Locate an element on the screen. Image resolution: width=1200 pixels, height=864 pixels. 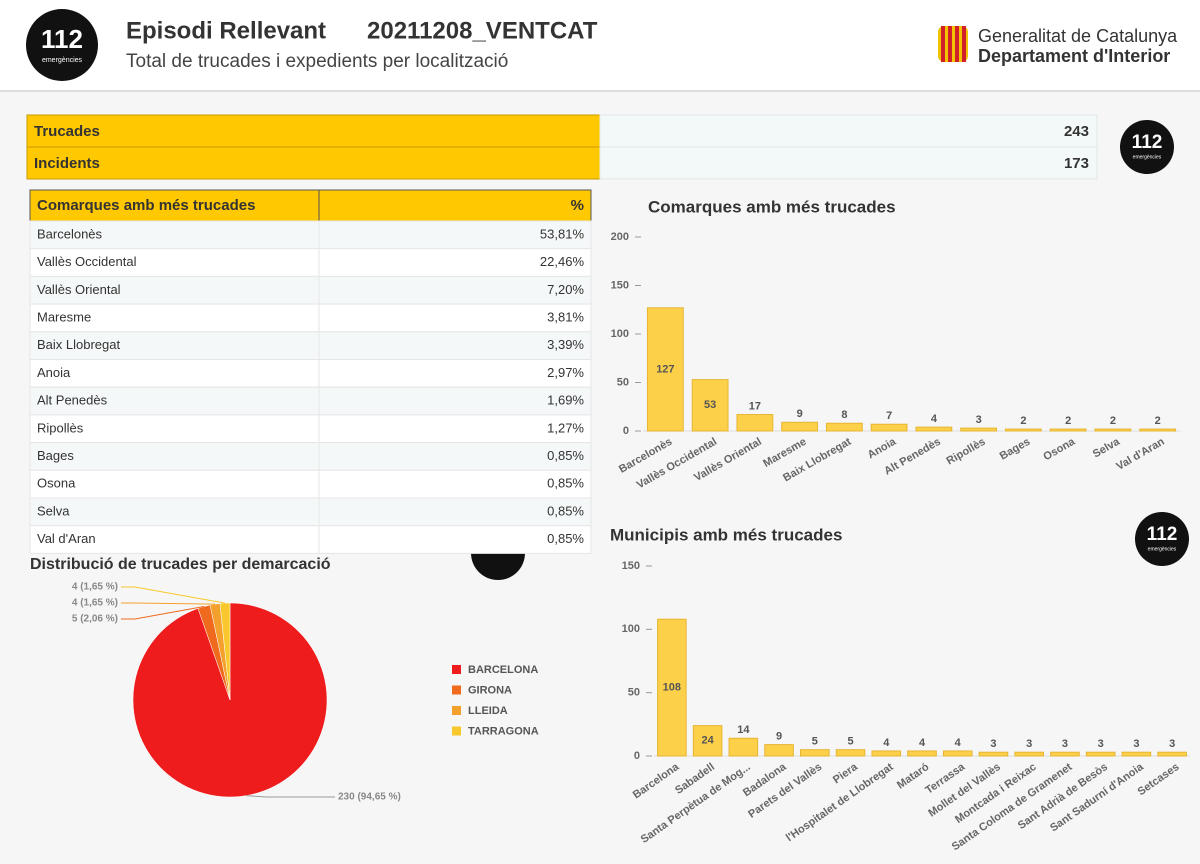
table-cell: 1,27% is located at coordinates (565, 427).